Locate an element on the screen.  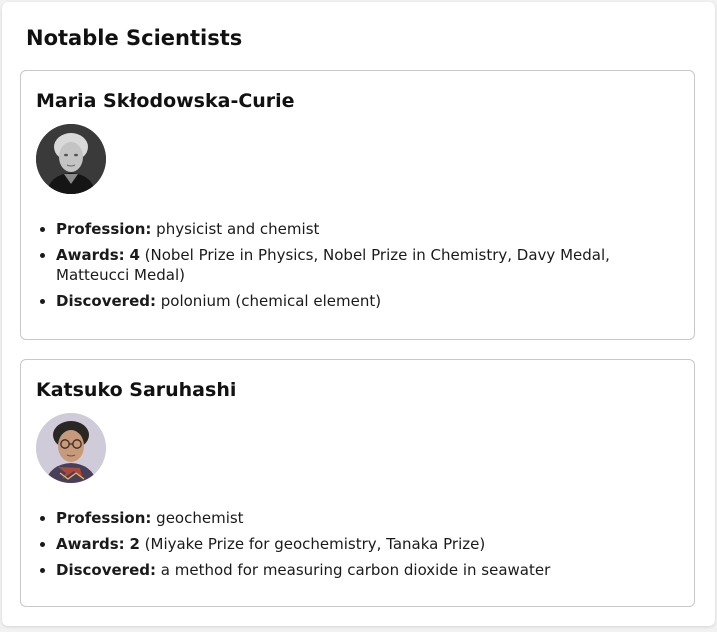
profession-value: physicist and chemist is located at coordinates (238, 229).